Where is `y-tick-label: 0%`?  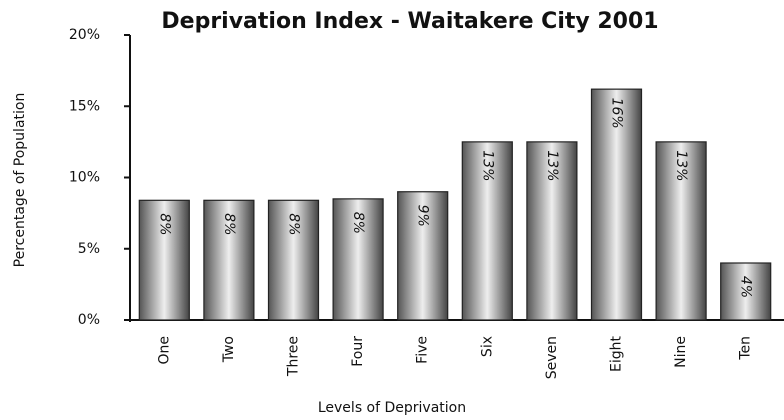
y-tick-label: 0% is located at coordinates (89, 320).